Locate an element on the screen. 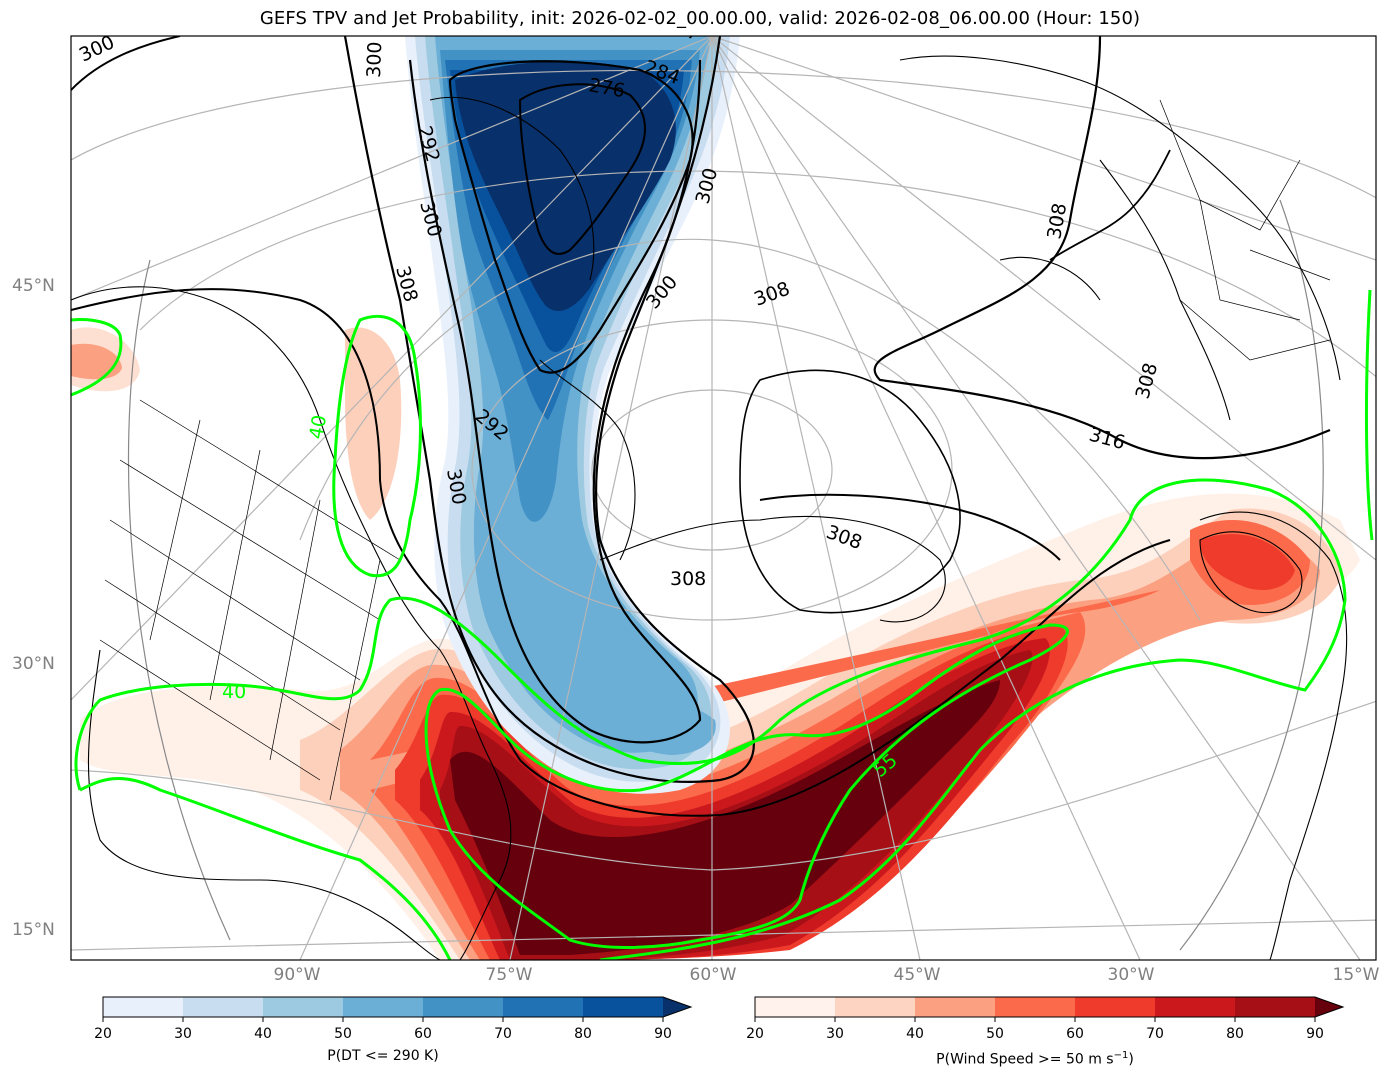 The image size is (1400, 1084). cb-dt-tick-label: 70 is located at coordinates (503, 1034).